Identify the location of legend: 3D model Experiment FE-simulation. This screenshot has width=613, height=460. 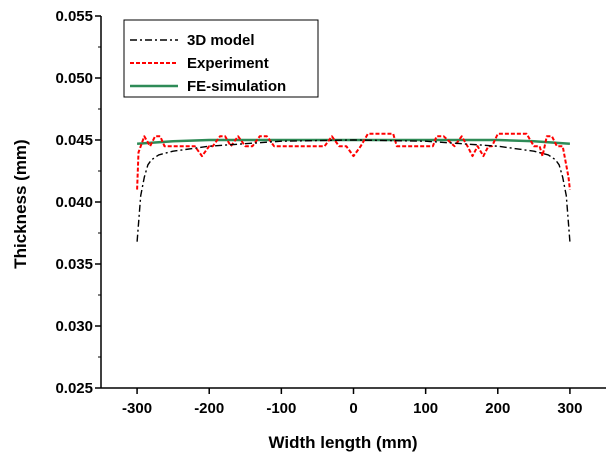
(221, 58).